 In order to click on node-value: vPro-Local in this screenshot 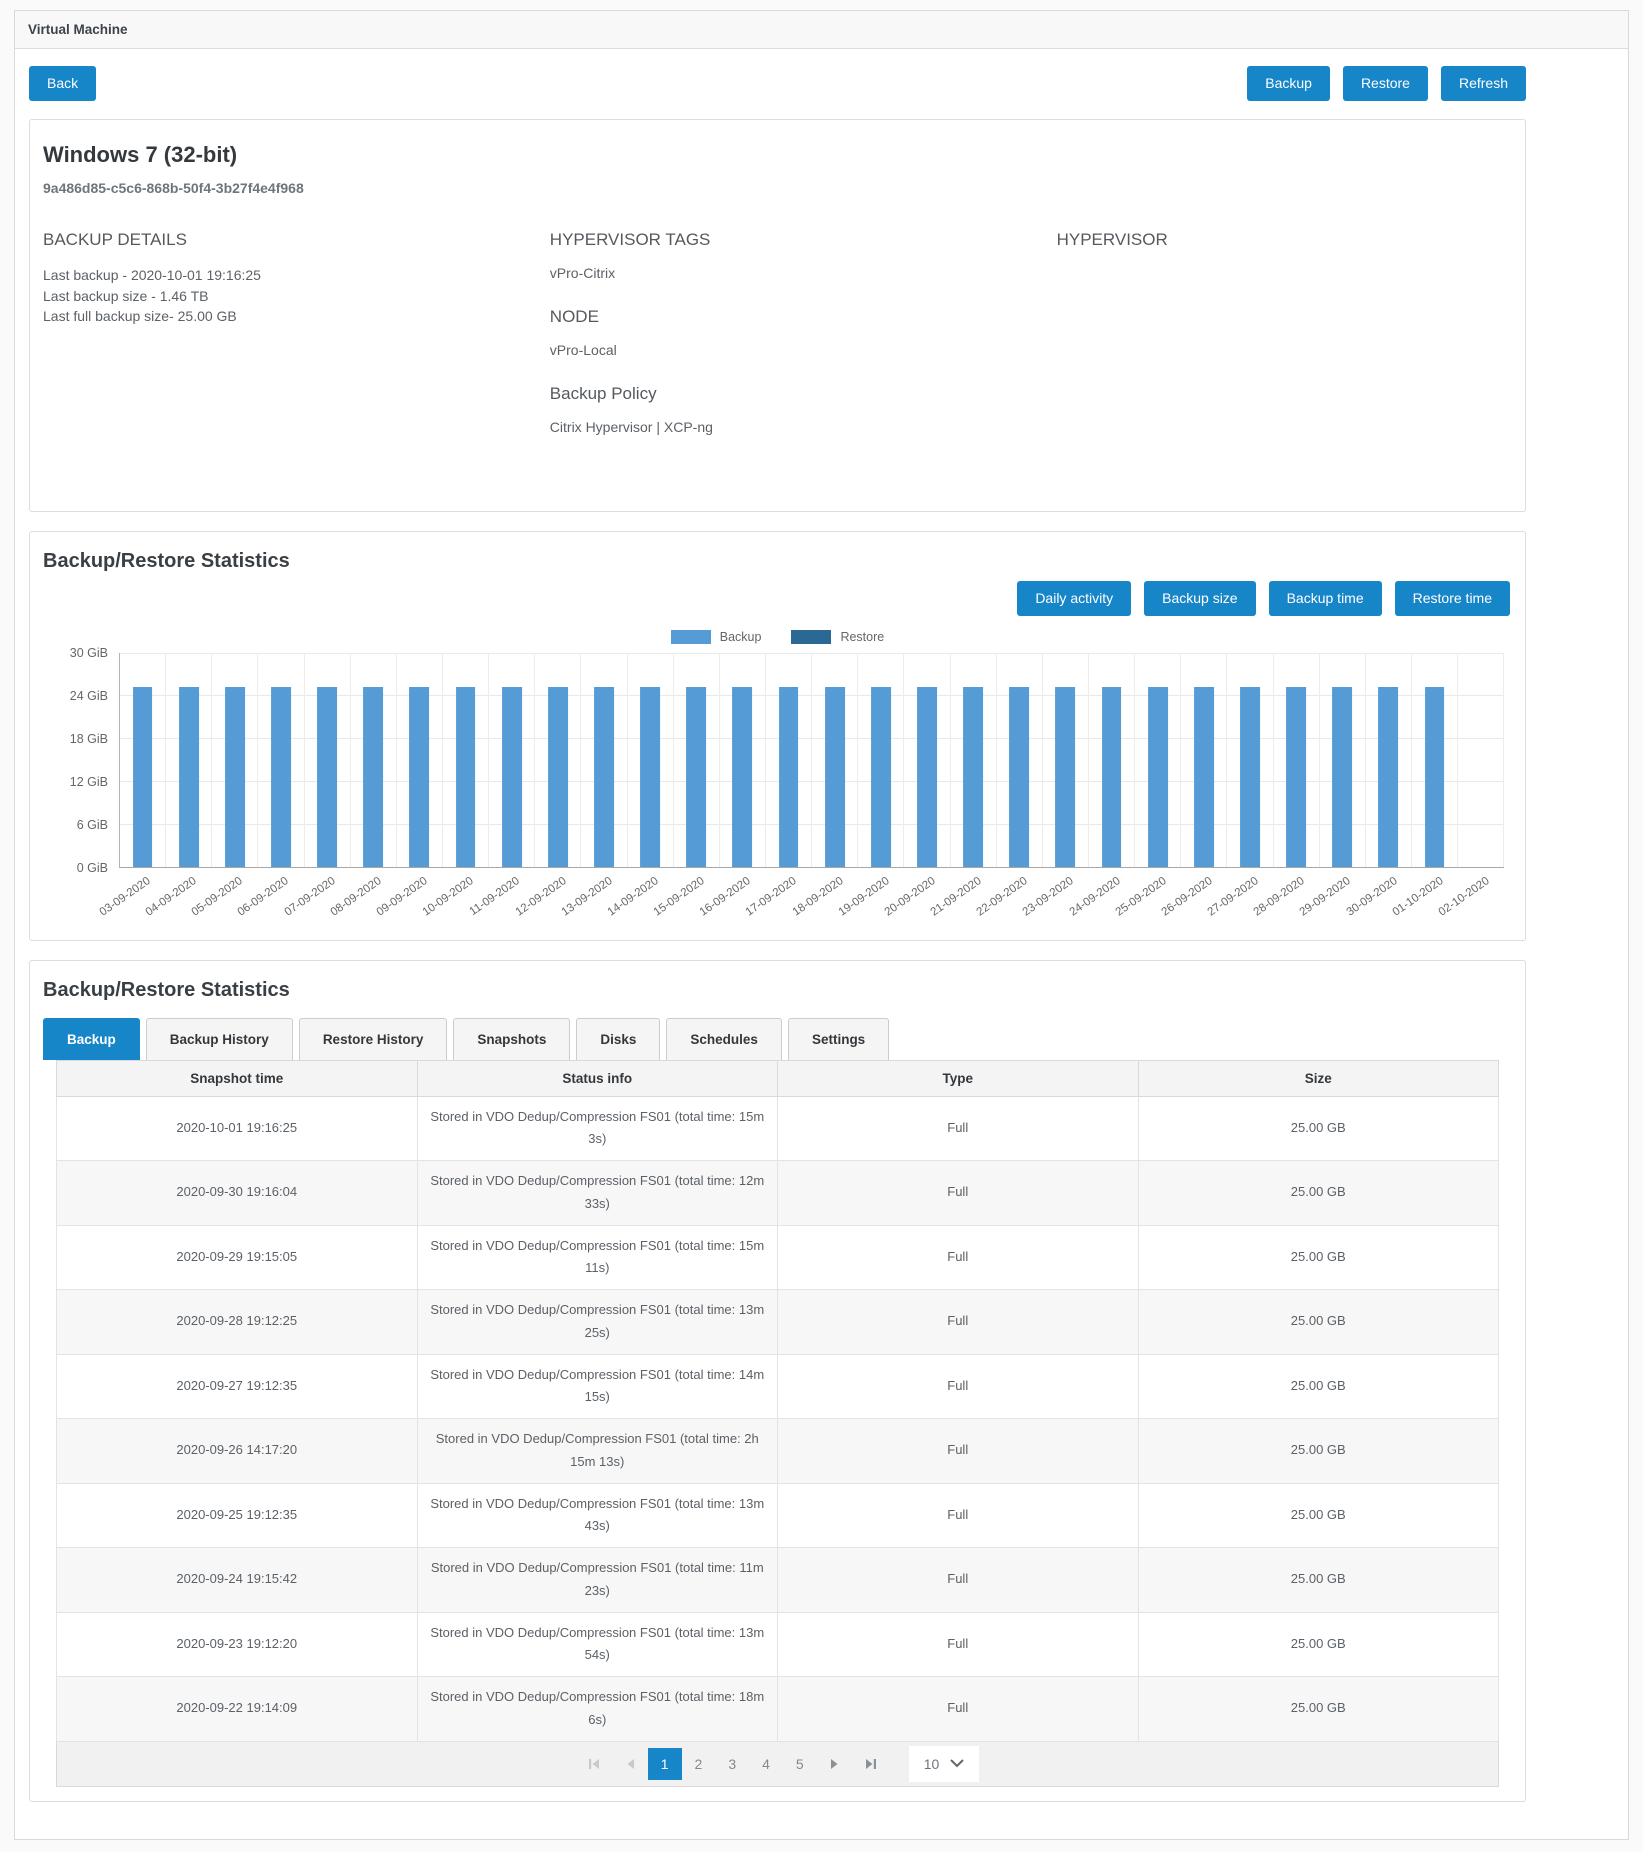, I will do `click(583, 349)`.